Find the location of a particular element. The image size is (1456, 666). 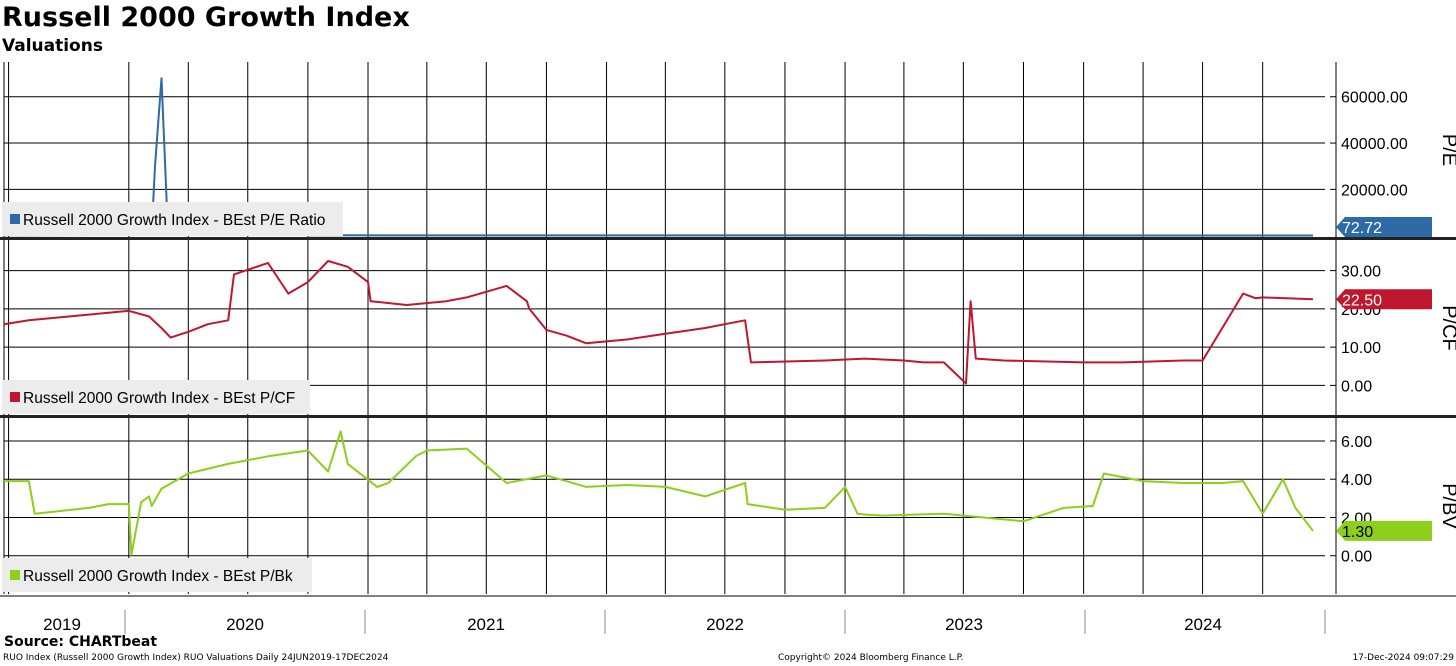

last-value-label: 72.72 is located at coordinates (1362, 228).